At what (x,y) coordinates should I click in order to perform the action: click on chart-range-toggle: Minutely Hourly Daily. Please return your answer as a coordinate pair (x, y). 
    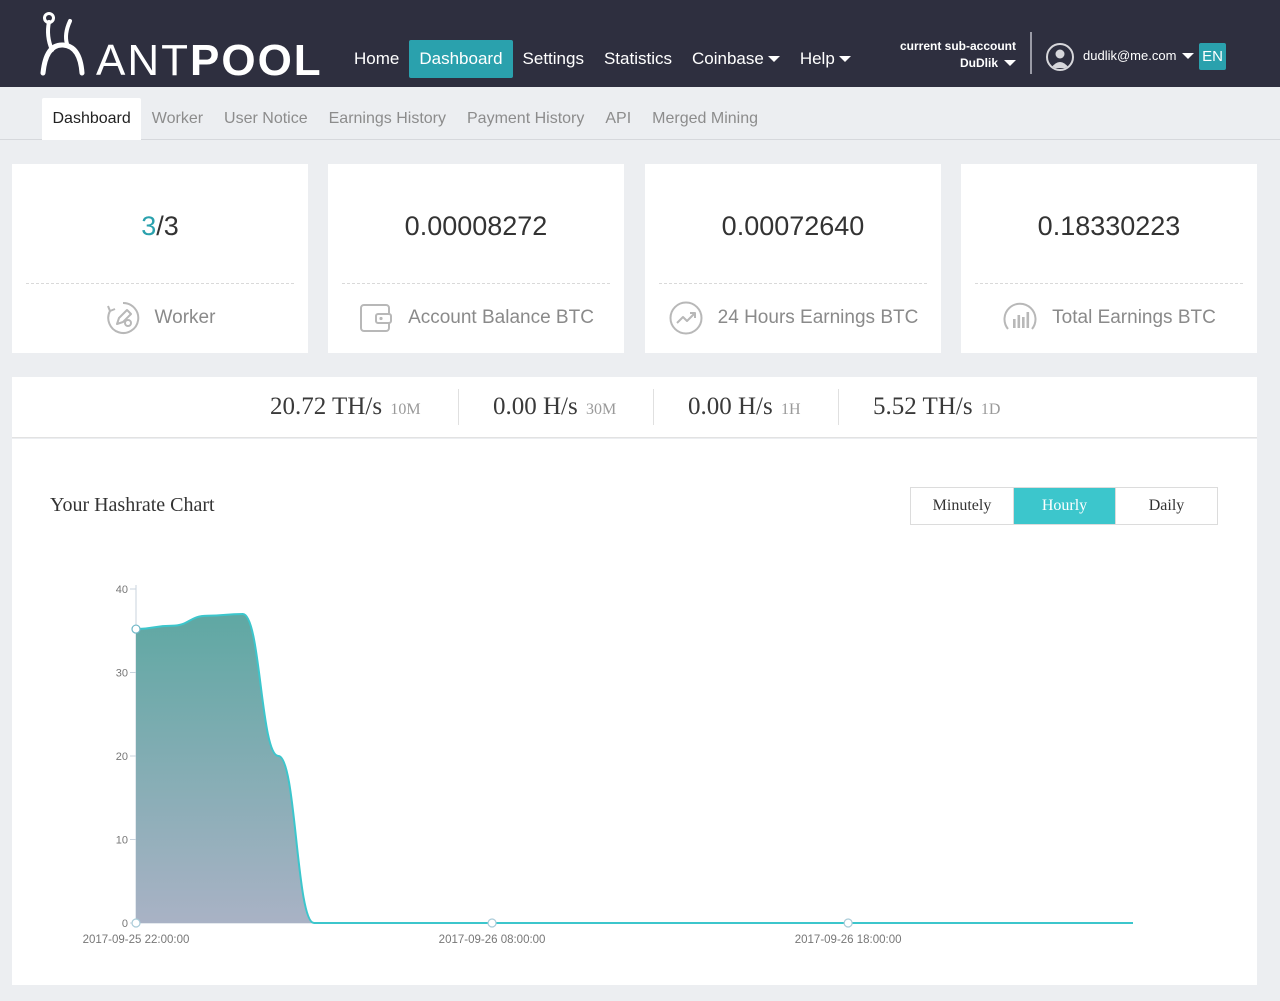
    Looking at the image, I should click on (1064, 506).